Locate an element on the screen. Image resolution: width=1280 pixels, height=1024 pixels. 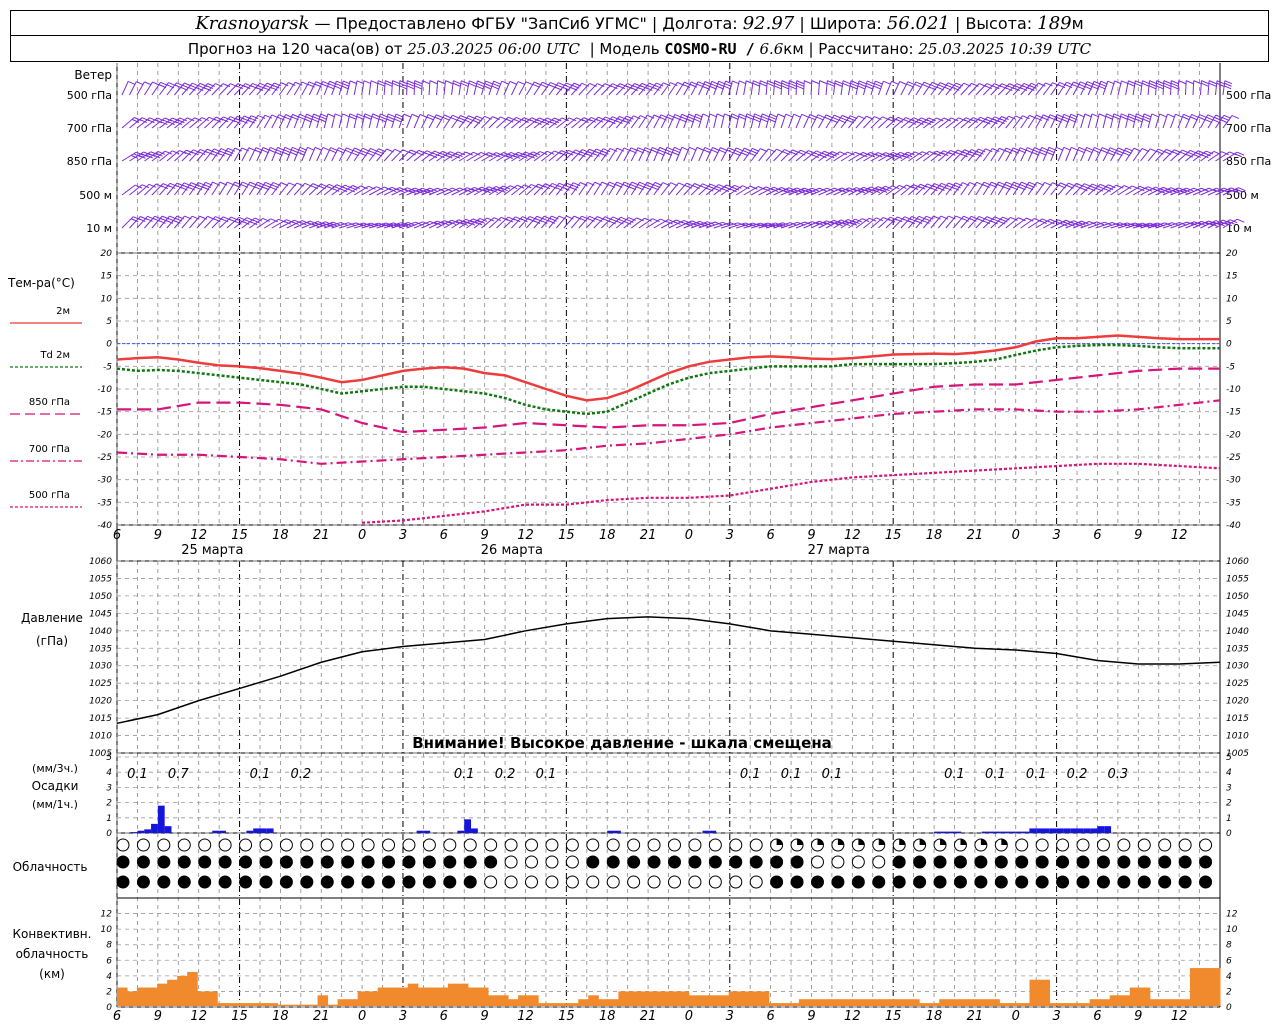
model-resolution: 6.6 is located at coordinates (771, 48).